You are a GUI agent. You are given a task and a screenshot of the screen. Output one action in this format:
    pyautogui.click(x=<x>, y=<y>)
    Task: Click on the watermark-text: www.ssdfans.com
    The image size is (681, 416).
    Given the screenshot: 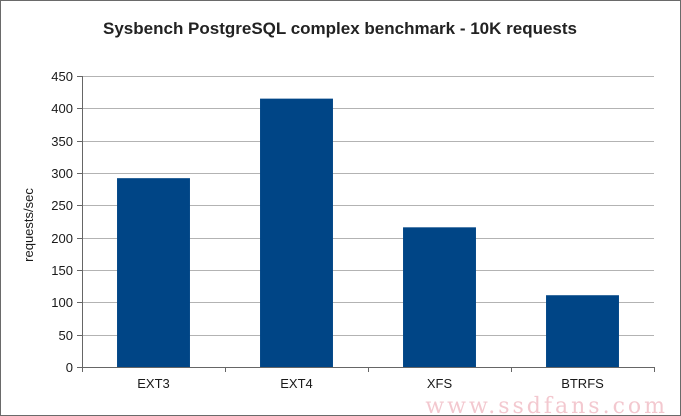 What is the action you would take?
    pyautogui.click(x=546, y=405)
    